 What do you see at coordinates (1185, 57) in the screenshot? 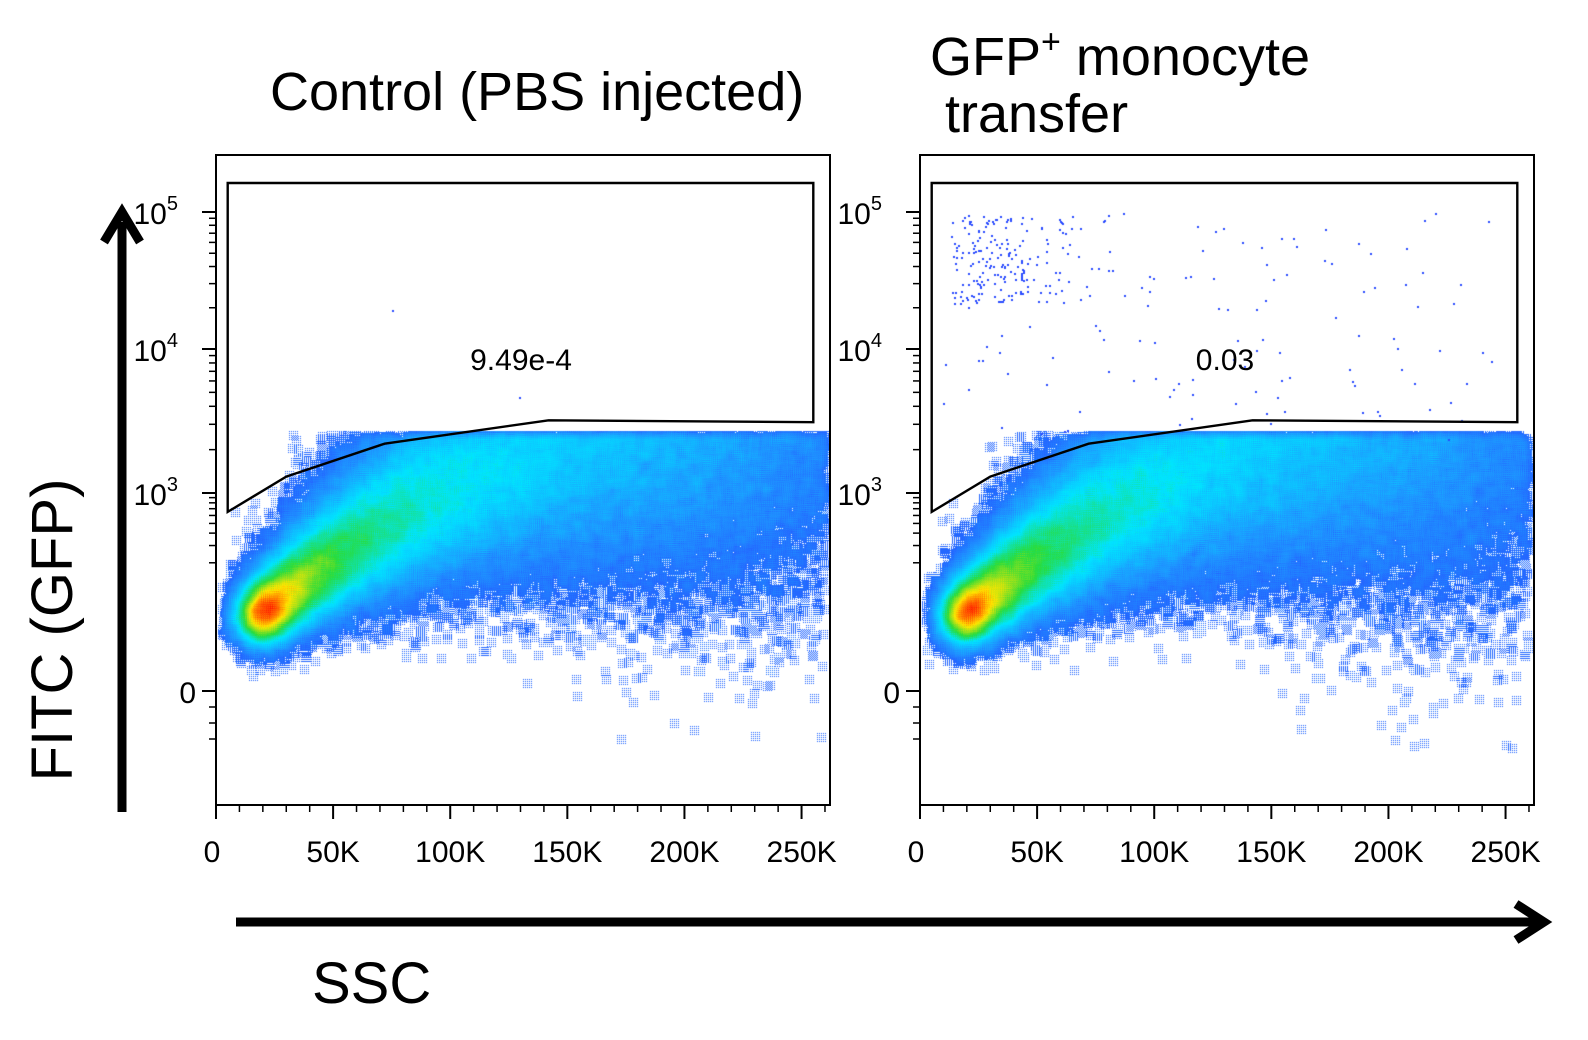
I see `panel-2-title-monocyte: monocyte` at bounding box center [1185, 57].